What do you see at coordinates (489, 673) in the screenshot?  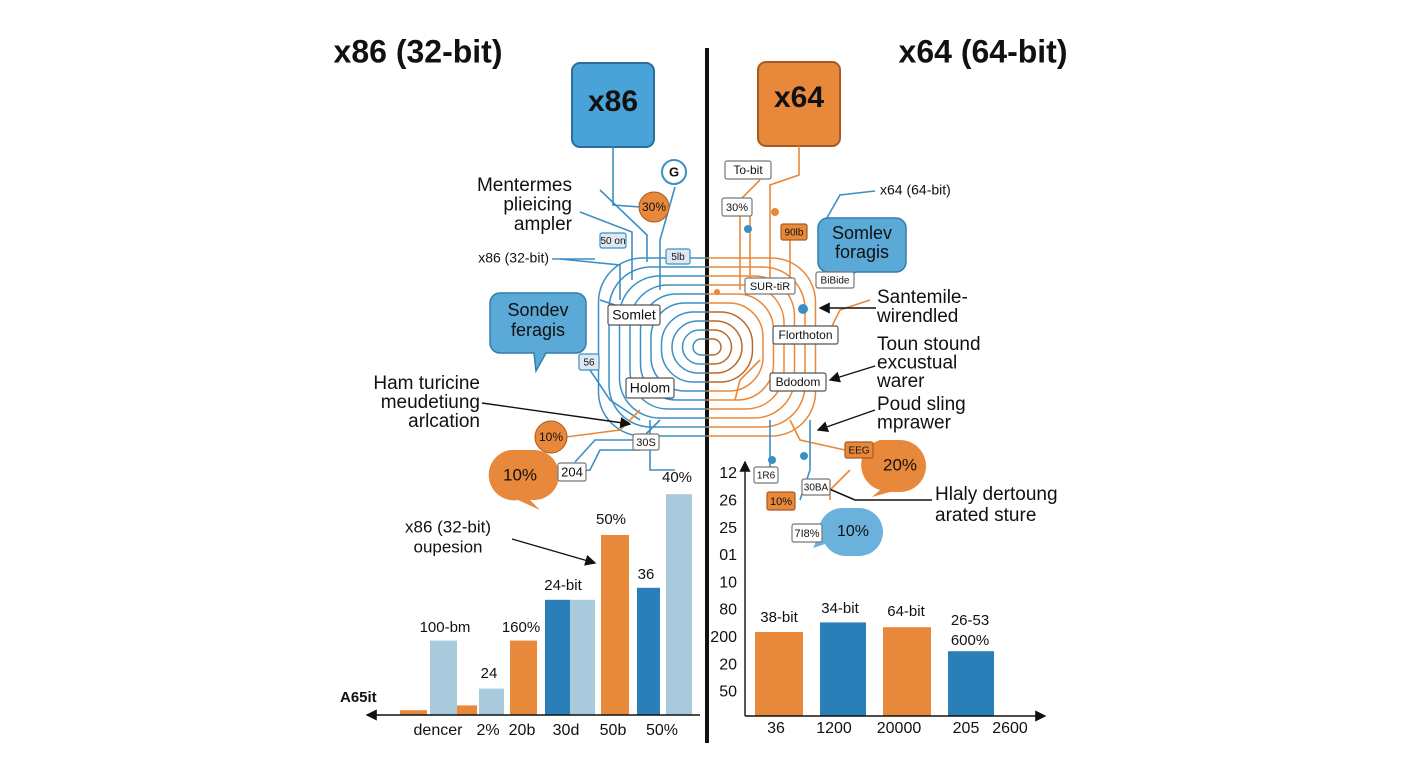 I see `label: 24` at bounding box center [489, 673].